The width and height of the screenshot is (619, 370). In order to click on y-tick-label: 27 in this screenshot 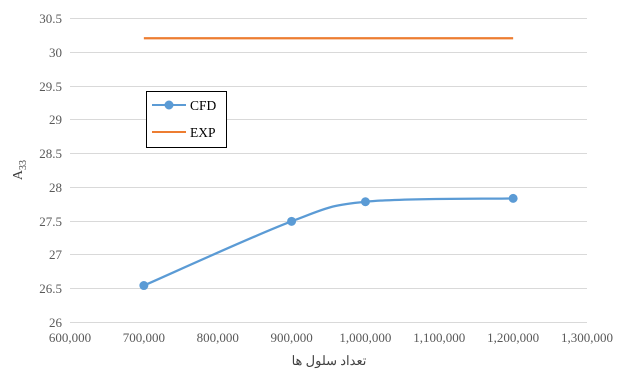, I will do `click(56, 254)`.